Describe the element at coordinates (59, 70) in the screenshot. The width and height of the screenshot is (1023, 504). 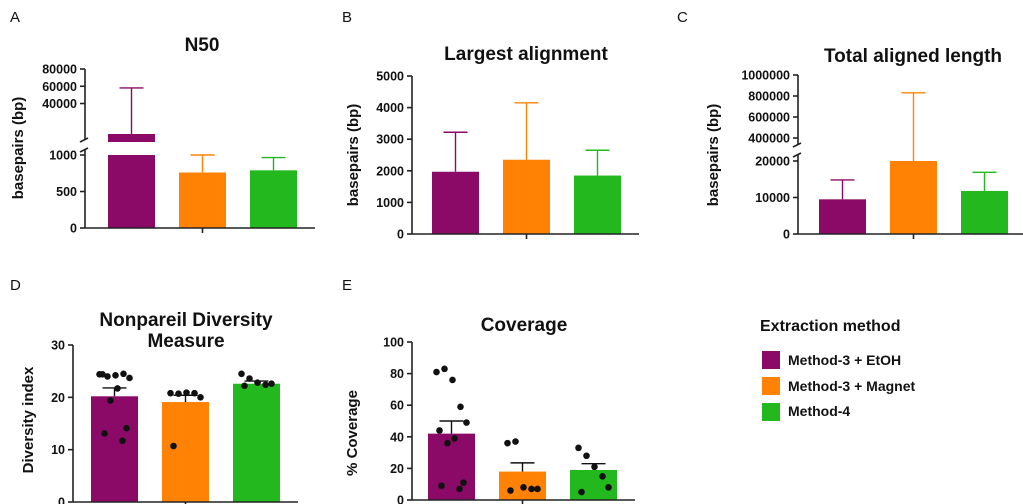
I see `chart-a-upper-ytick-label-2: 80000` at that location.